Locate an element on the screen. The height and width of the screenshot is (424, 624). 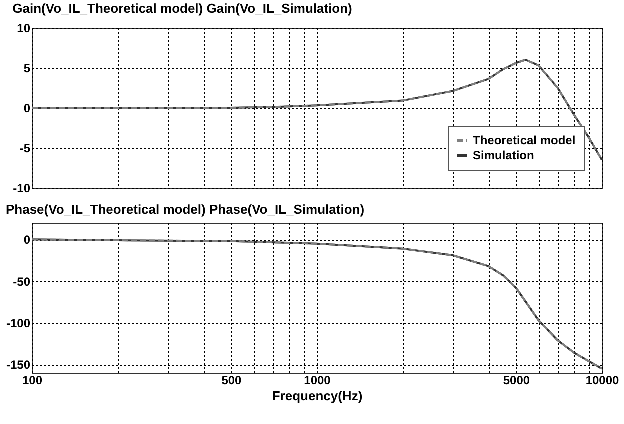
y-tick-label: -5 is located at coordinates (25, 149).